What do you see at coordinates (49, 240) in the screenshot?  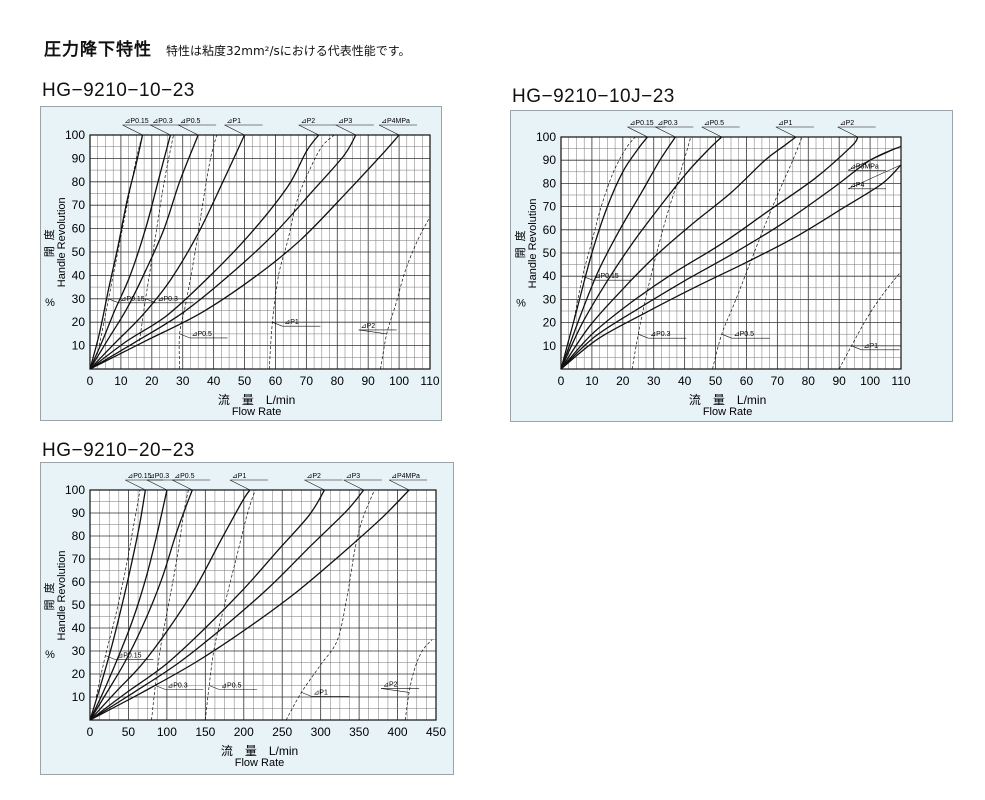 I see `y-axis-label-jp: 開度` at bounding box center [49, 240].